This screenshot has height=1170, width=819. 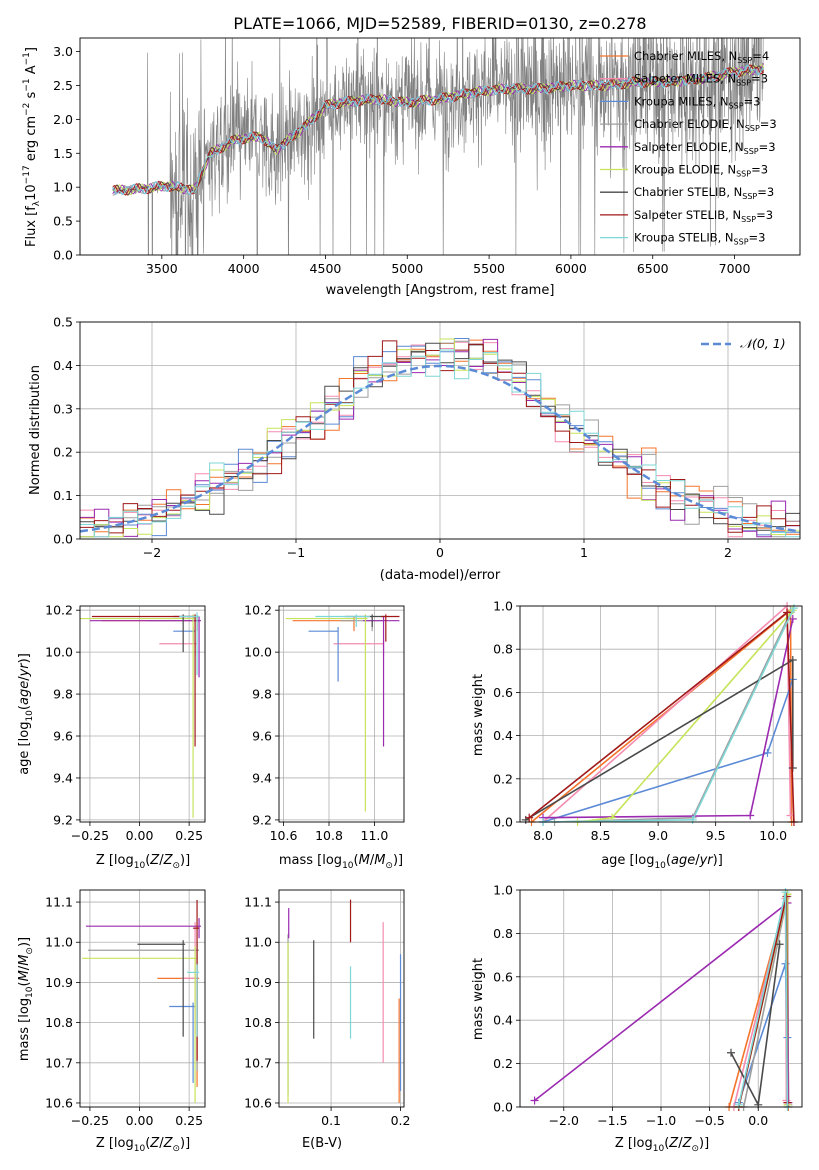 I want to click on spectrum-ylabel: Flux [fλ10−17 erg cm−2 s−1 A−1], so click(x=32, y=147).